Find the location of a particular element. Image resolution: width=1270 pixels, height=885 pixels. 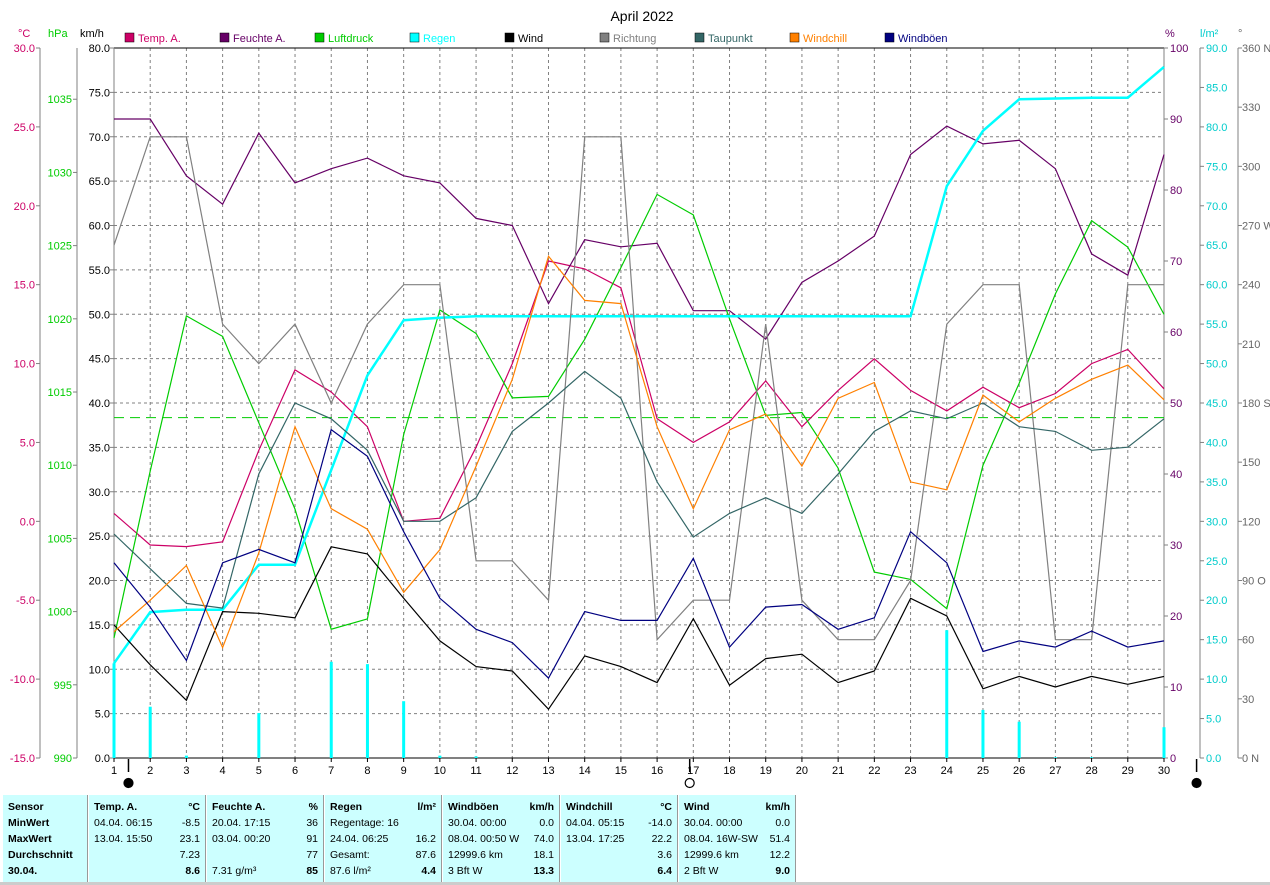

wind-header: Wind is located at coordinates (697, 807).